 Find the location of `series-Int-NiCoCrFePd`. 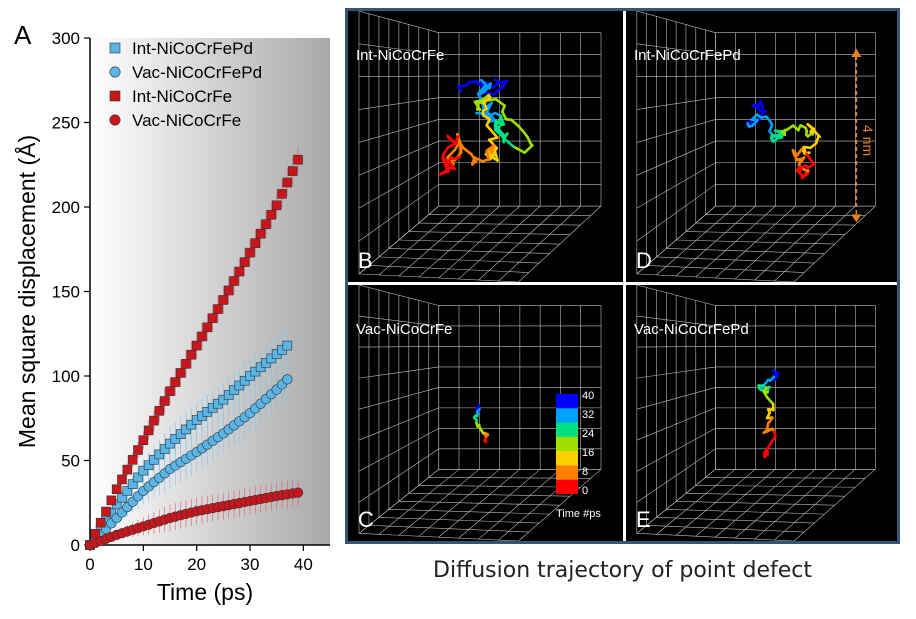

series-Int-NiCoCrFePd is located at coordinates (189, 439).